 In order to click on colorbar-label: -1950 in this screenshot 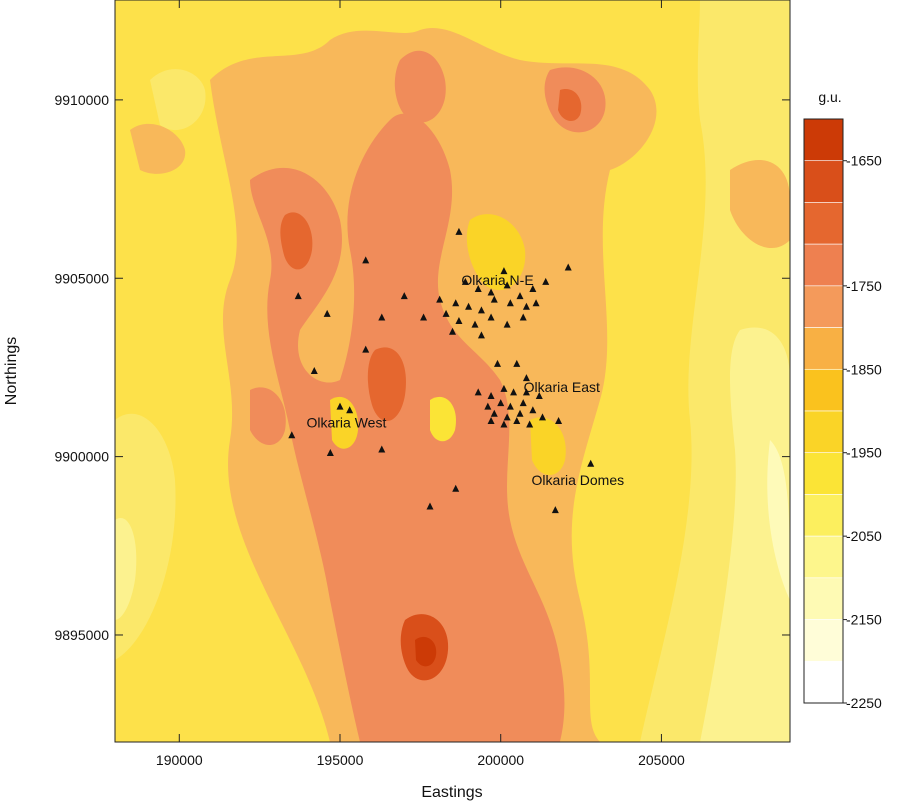, I will do `click(864, 453)`.